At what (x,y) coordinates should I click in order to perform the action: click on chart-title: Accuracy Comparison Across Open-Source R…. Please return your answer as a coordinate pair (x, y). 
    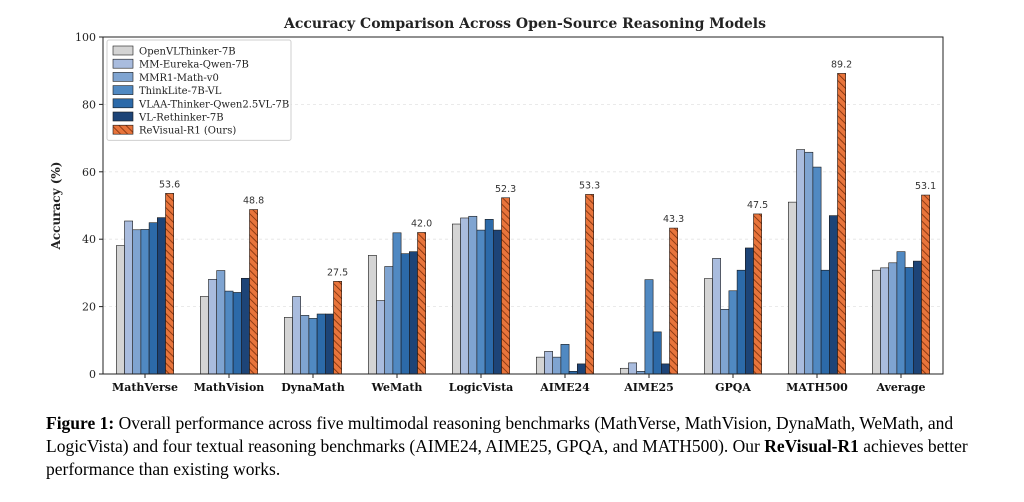
    Looking at the image, I should click on (524, 24).